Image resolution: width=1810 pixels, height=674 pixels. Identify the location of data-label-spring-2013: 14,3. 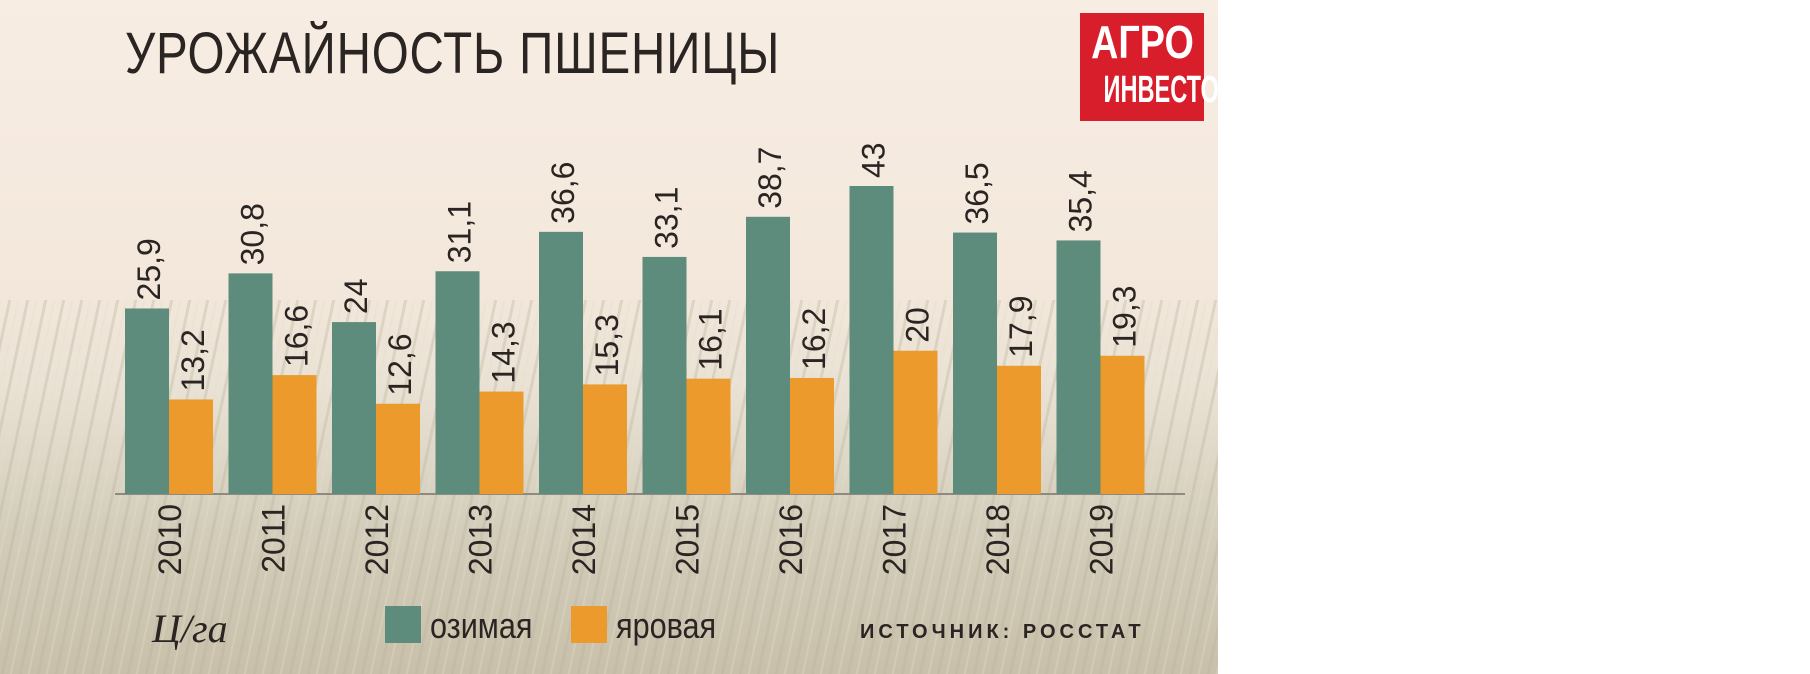
(504, 352).